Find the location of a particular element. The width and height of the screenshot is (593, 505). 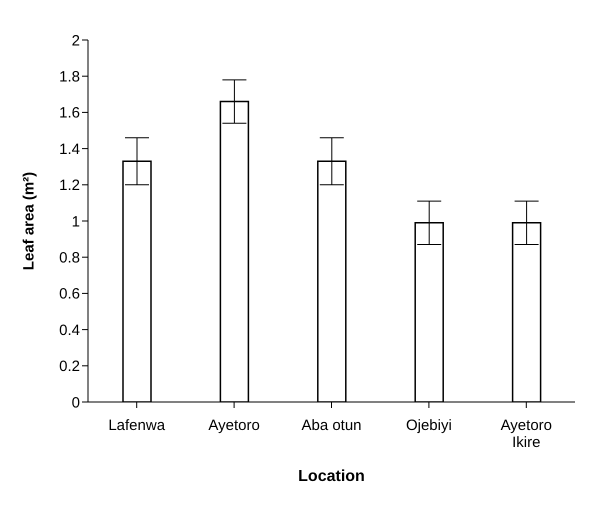

y-tick-label: 0.2 is located at coordinates (69, 367).